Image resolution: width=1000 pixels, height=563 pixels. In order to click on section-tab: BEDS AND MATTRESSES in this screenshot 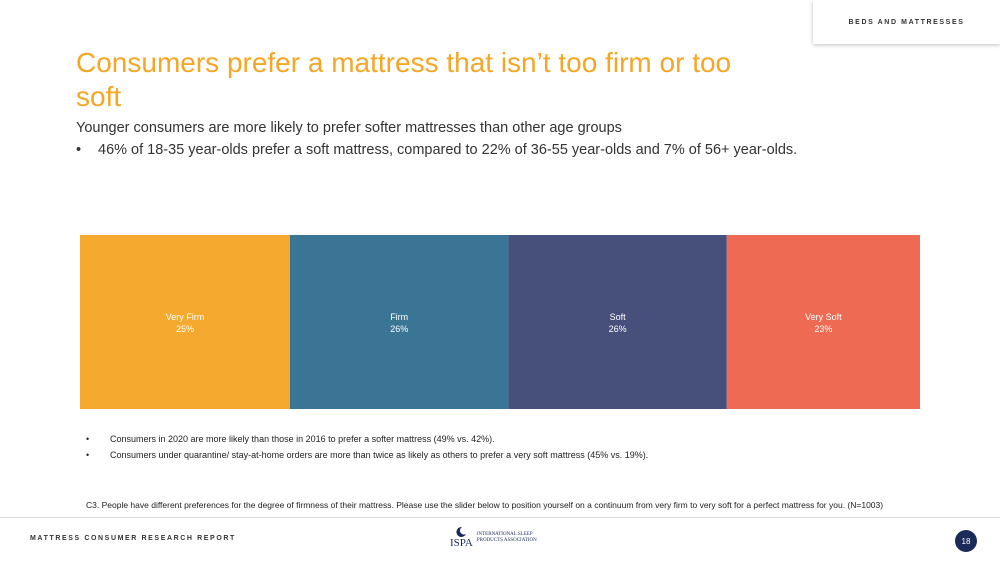, I will do `click(906, 22)`.